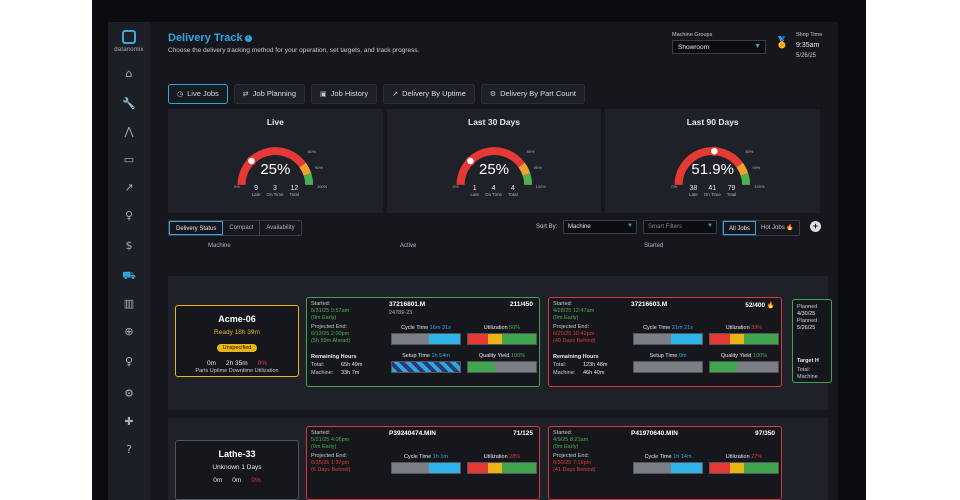  Describe the element at coordinates (275, 122) in the screenshot. I see `gauge-title: Live` at that location.